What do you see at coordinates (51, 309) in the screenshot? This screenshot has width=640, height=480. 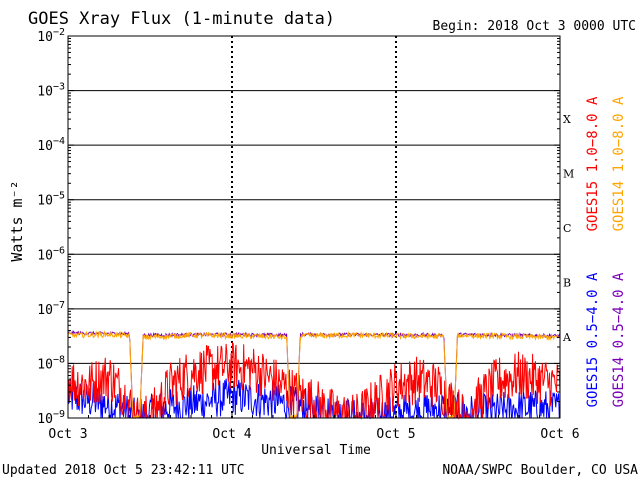 I see `y-tick-label: 10⁻⁷` at bounding box center [51, 309].